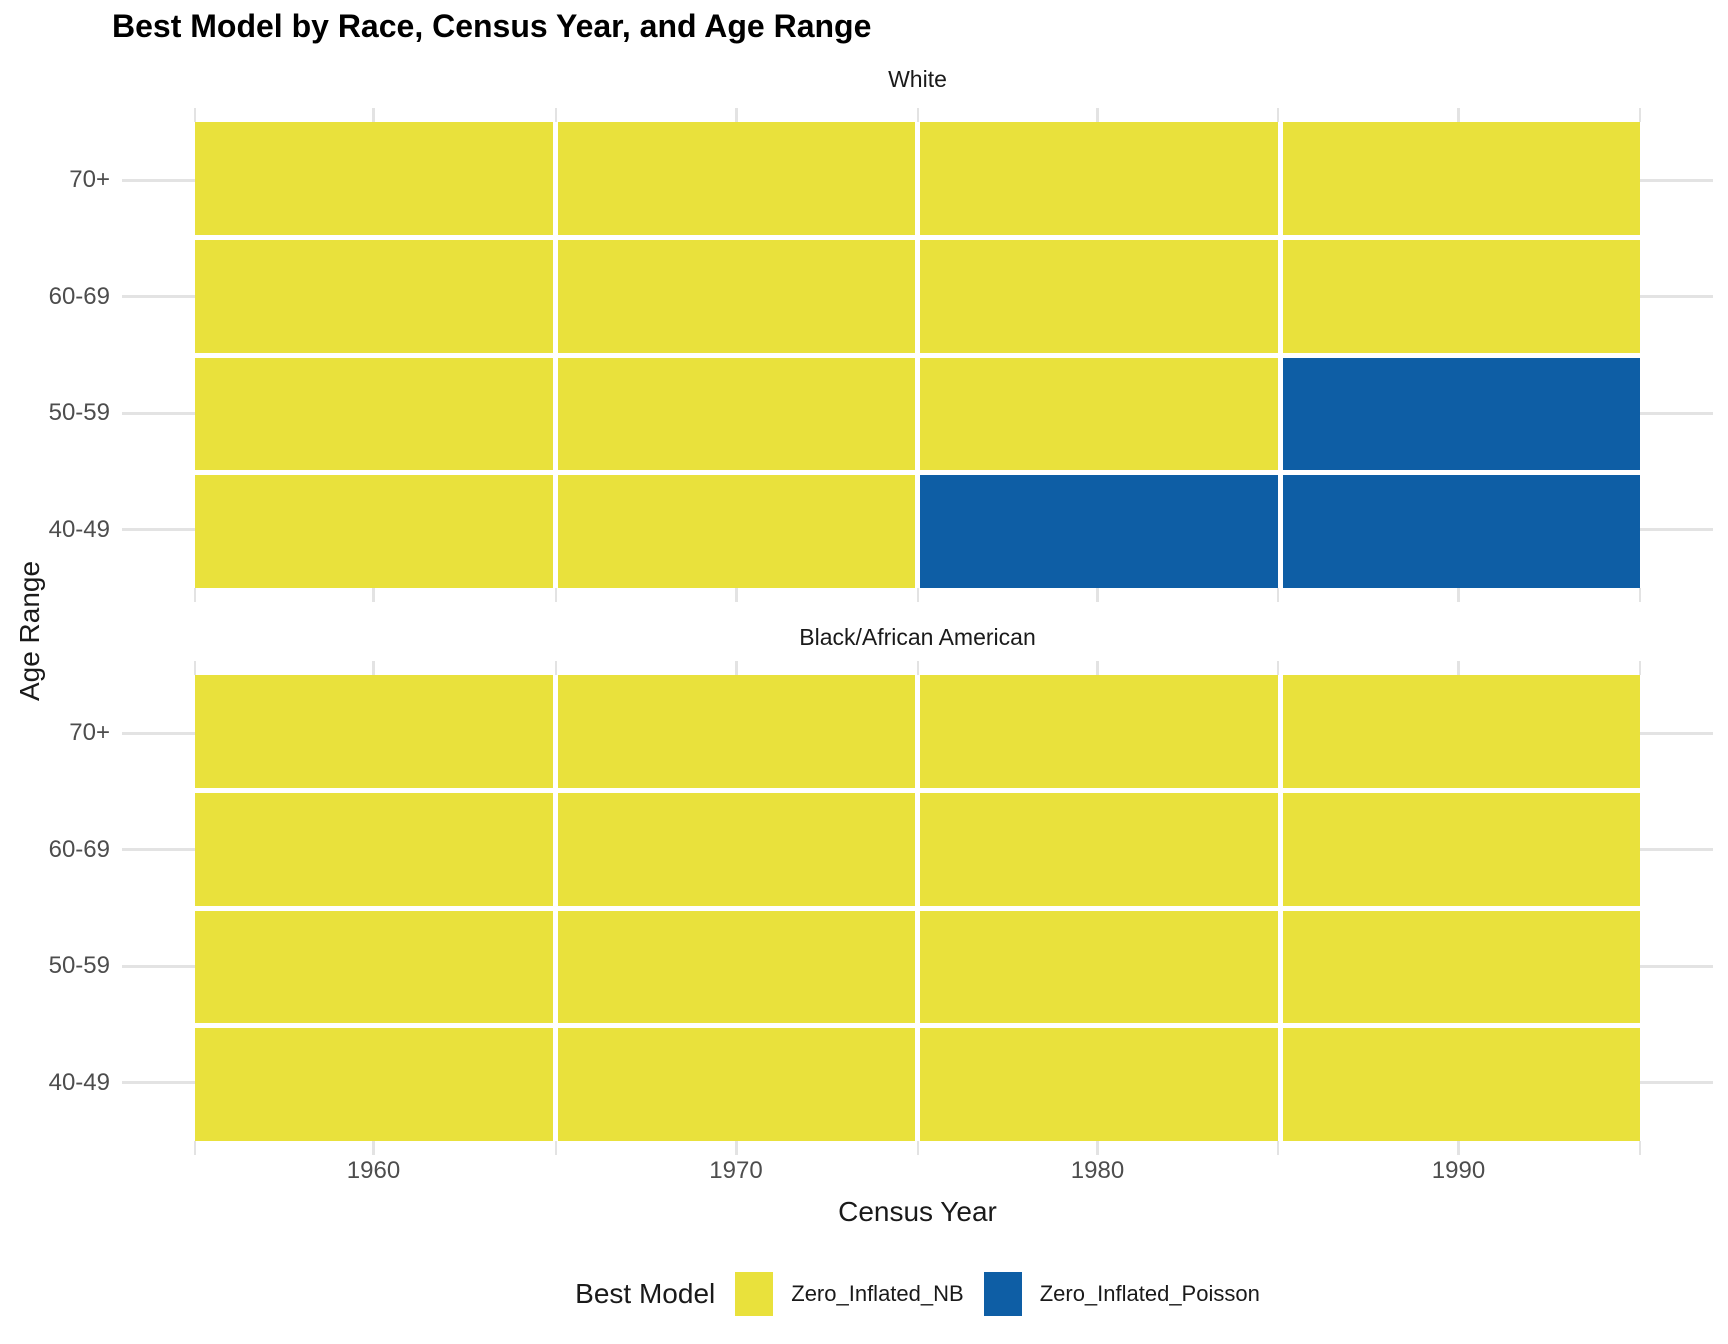  What do you see at coordinates (374, 414) in the screenshot?
I see `tile-white-50-59-1960` at bounding box center [374, 414].